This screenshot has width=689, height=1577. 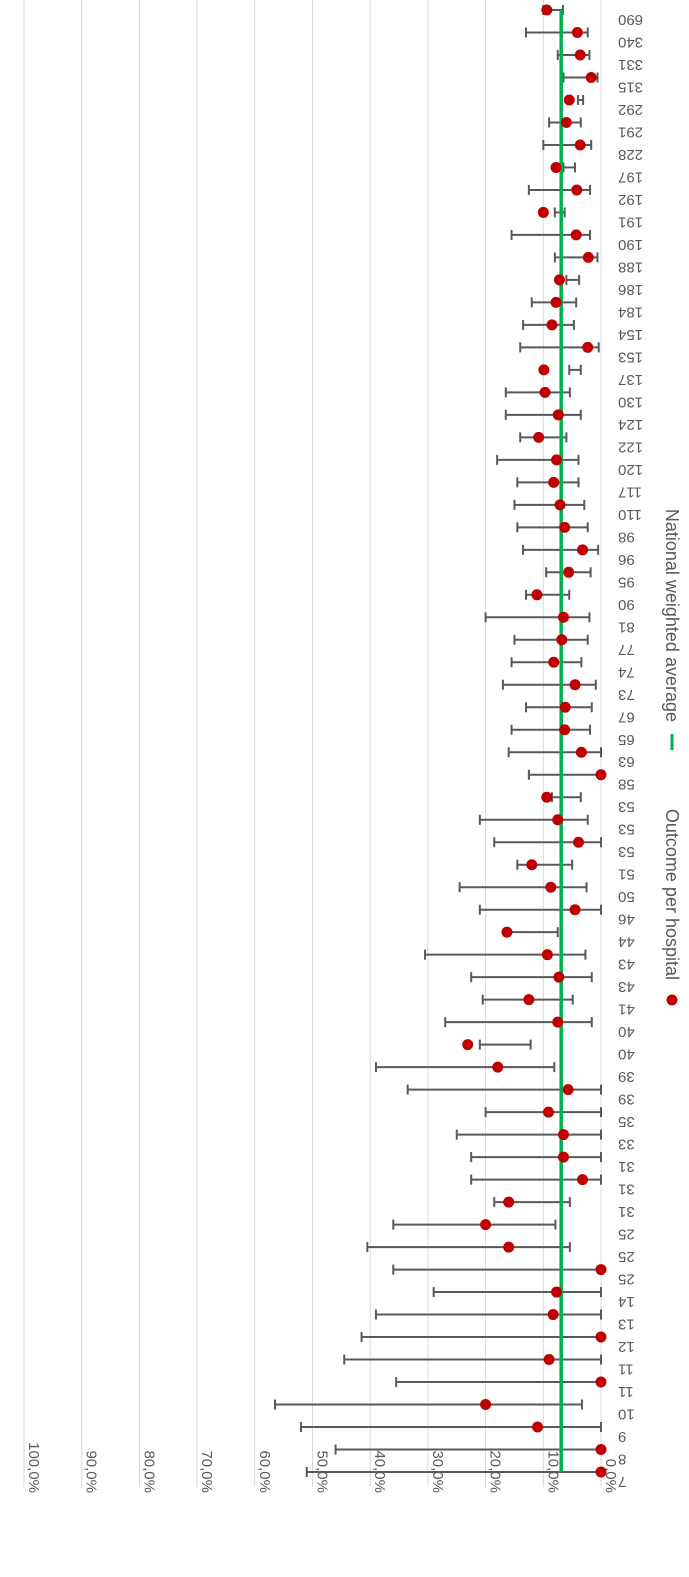 What do you see at coordinates (672, 894) in the screenshot?
I see `legend-outcome-label: Outcome per hospital` at bounding box center [672, 894].